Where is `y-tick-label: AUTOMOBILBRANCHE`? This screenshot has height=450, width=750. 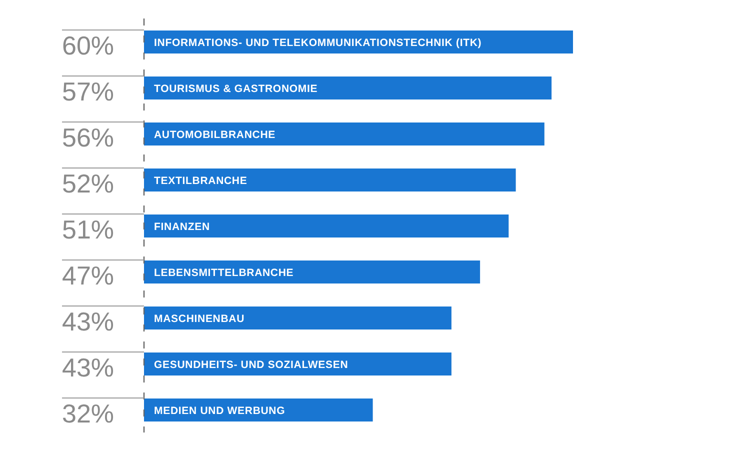 y-tick-label: AUTOMOBILBRANCHE is located at coordinates (215, 135).